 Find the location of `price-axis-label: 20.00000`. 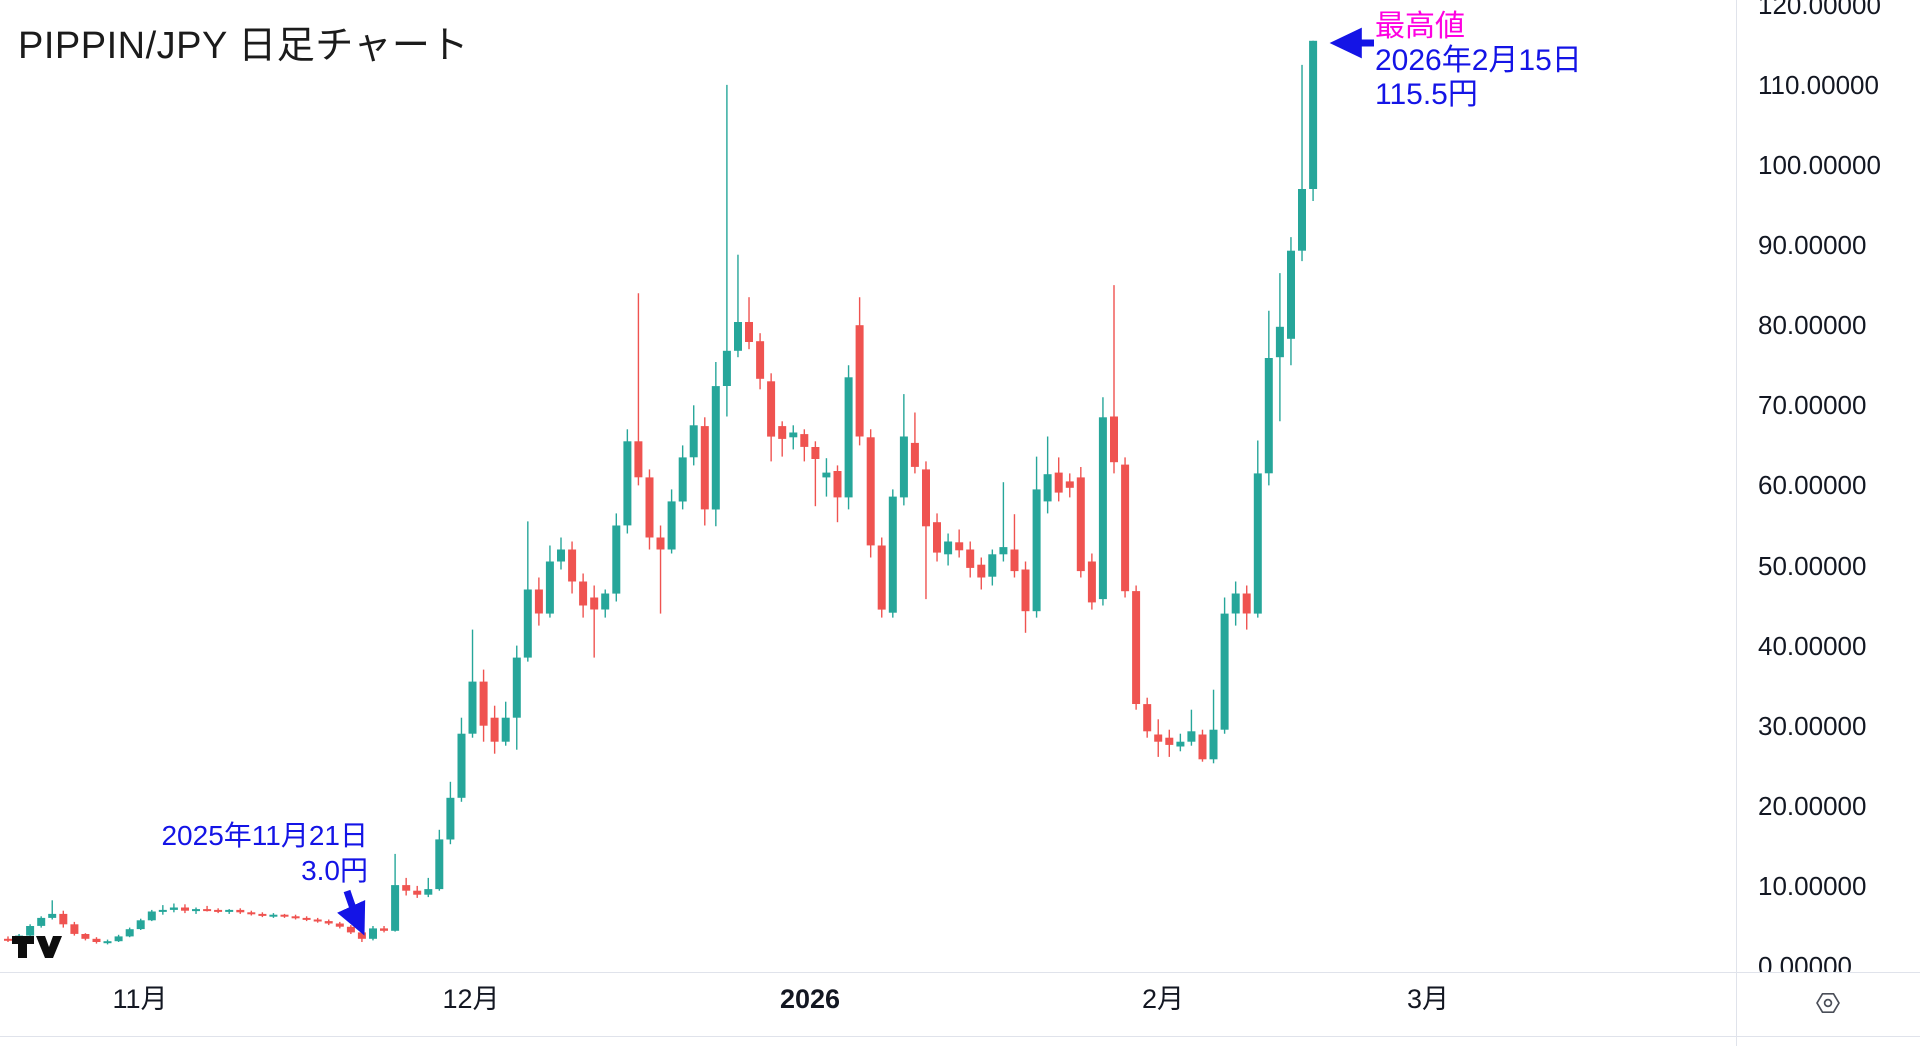

price-axis-label: 20.00000 is located at coordinates (1812, 806).